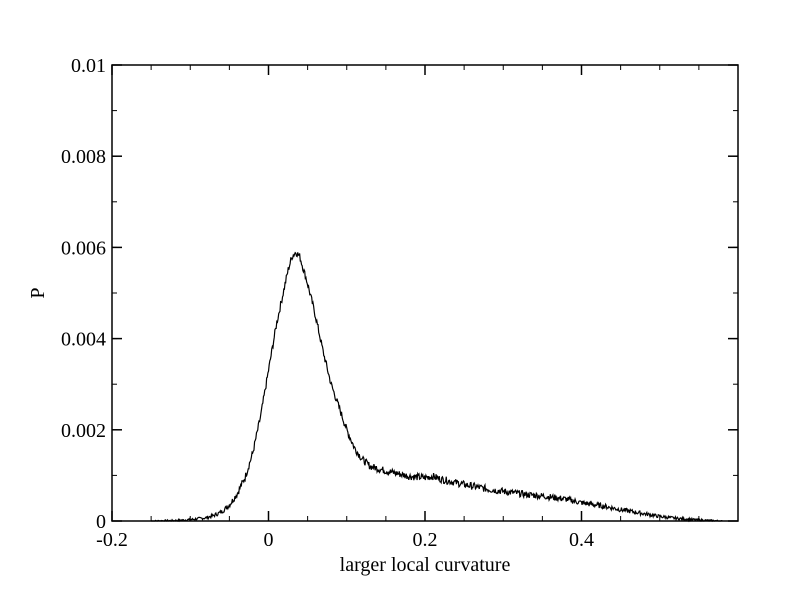 This screenshot has height=612, width=792. Describe the element at coordinates (88, 66) in the screenshot. I see `y-tick-label: 0.01` at that location.